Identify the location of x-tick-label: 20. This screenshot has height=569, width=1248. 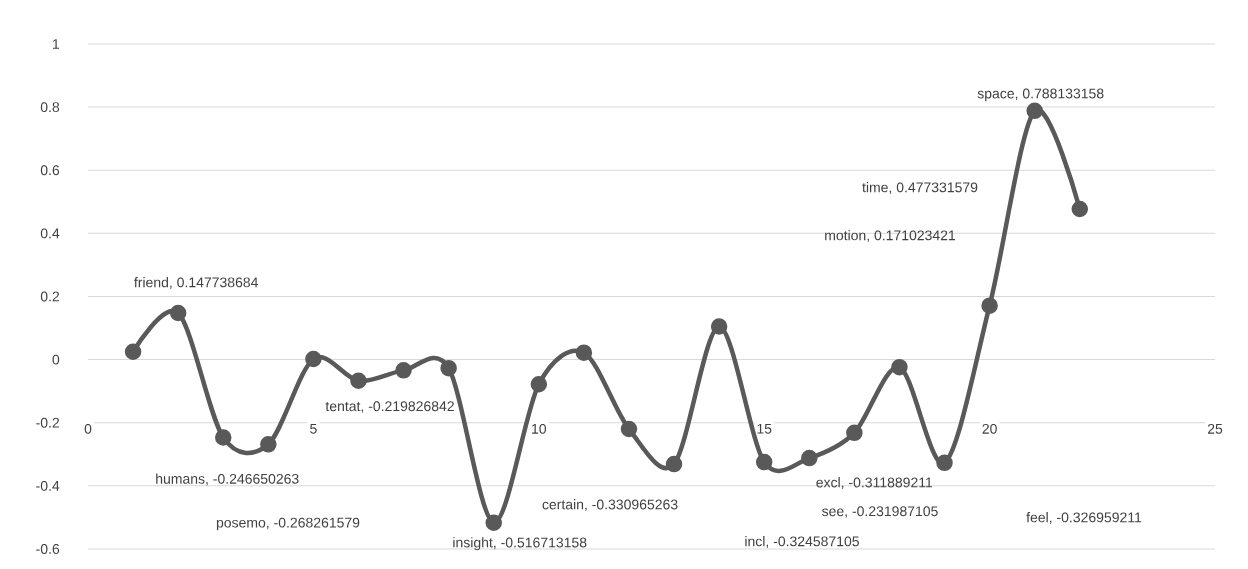
(989, 428).